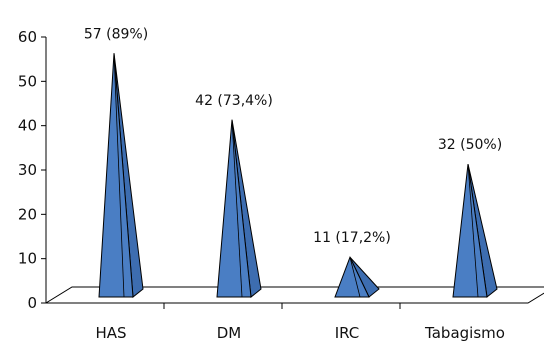  Describe the element at coordinates (229, 333) in the screenshot. I see `x-category-label: DM` at that location.